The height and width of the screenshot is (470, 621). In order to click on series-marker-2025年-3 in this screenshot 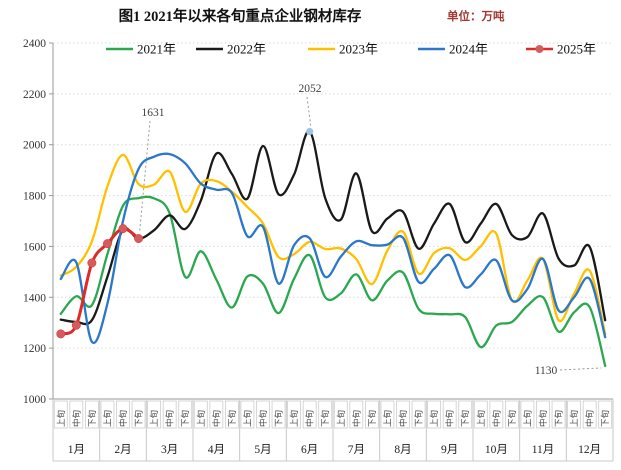, I will do `click(107, 244)`.